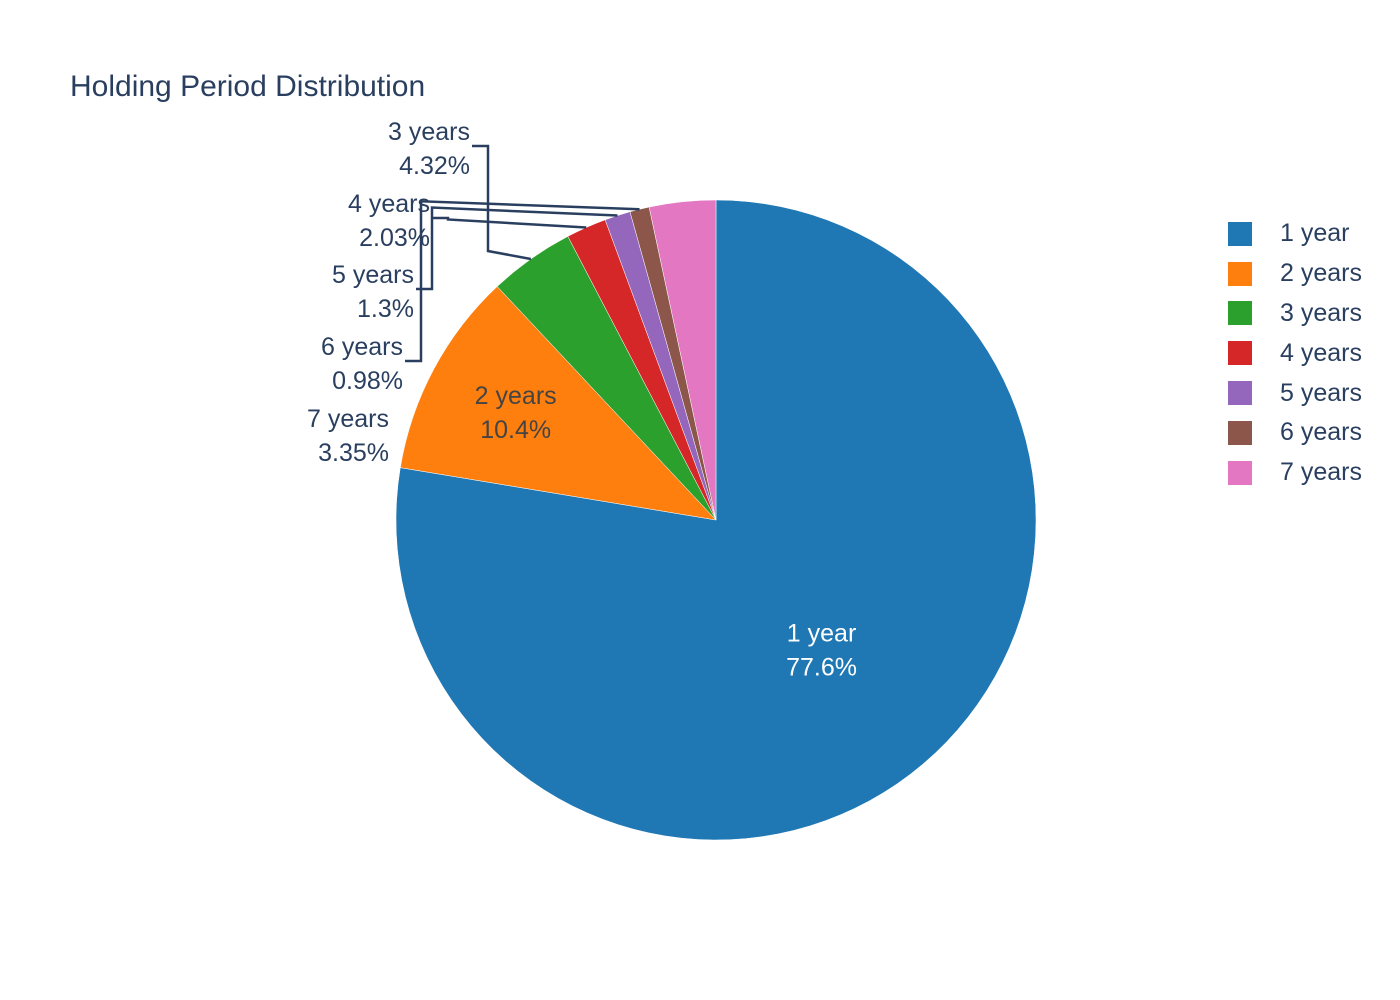 The height and width of the screenshot is (1000, 1400). What do you see at coordinates (348, 436) in the screenshot?
I see `slice-label-7-years: 7 years 3.35%` at bounding box center [348, 436].